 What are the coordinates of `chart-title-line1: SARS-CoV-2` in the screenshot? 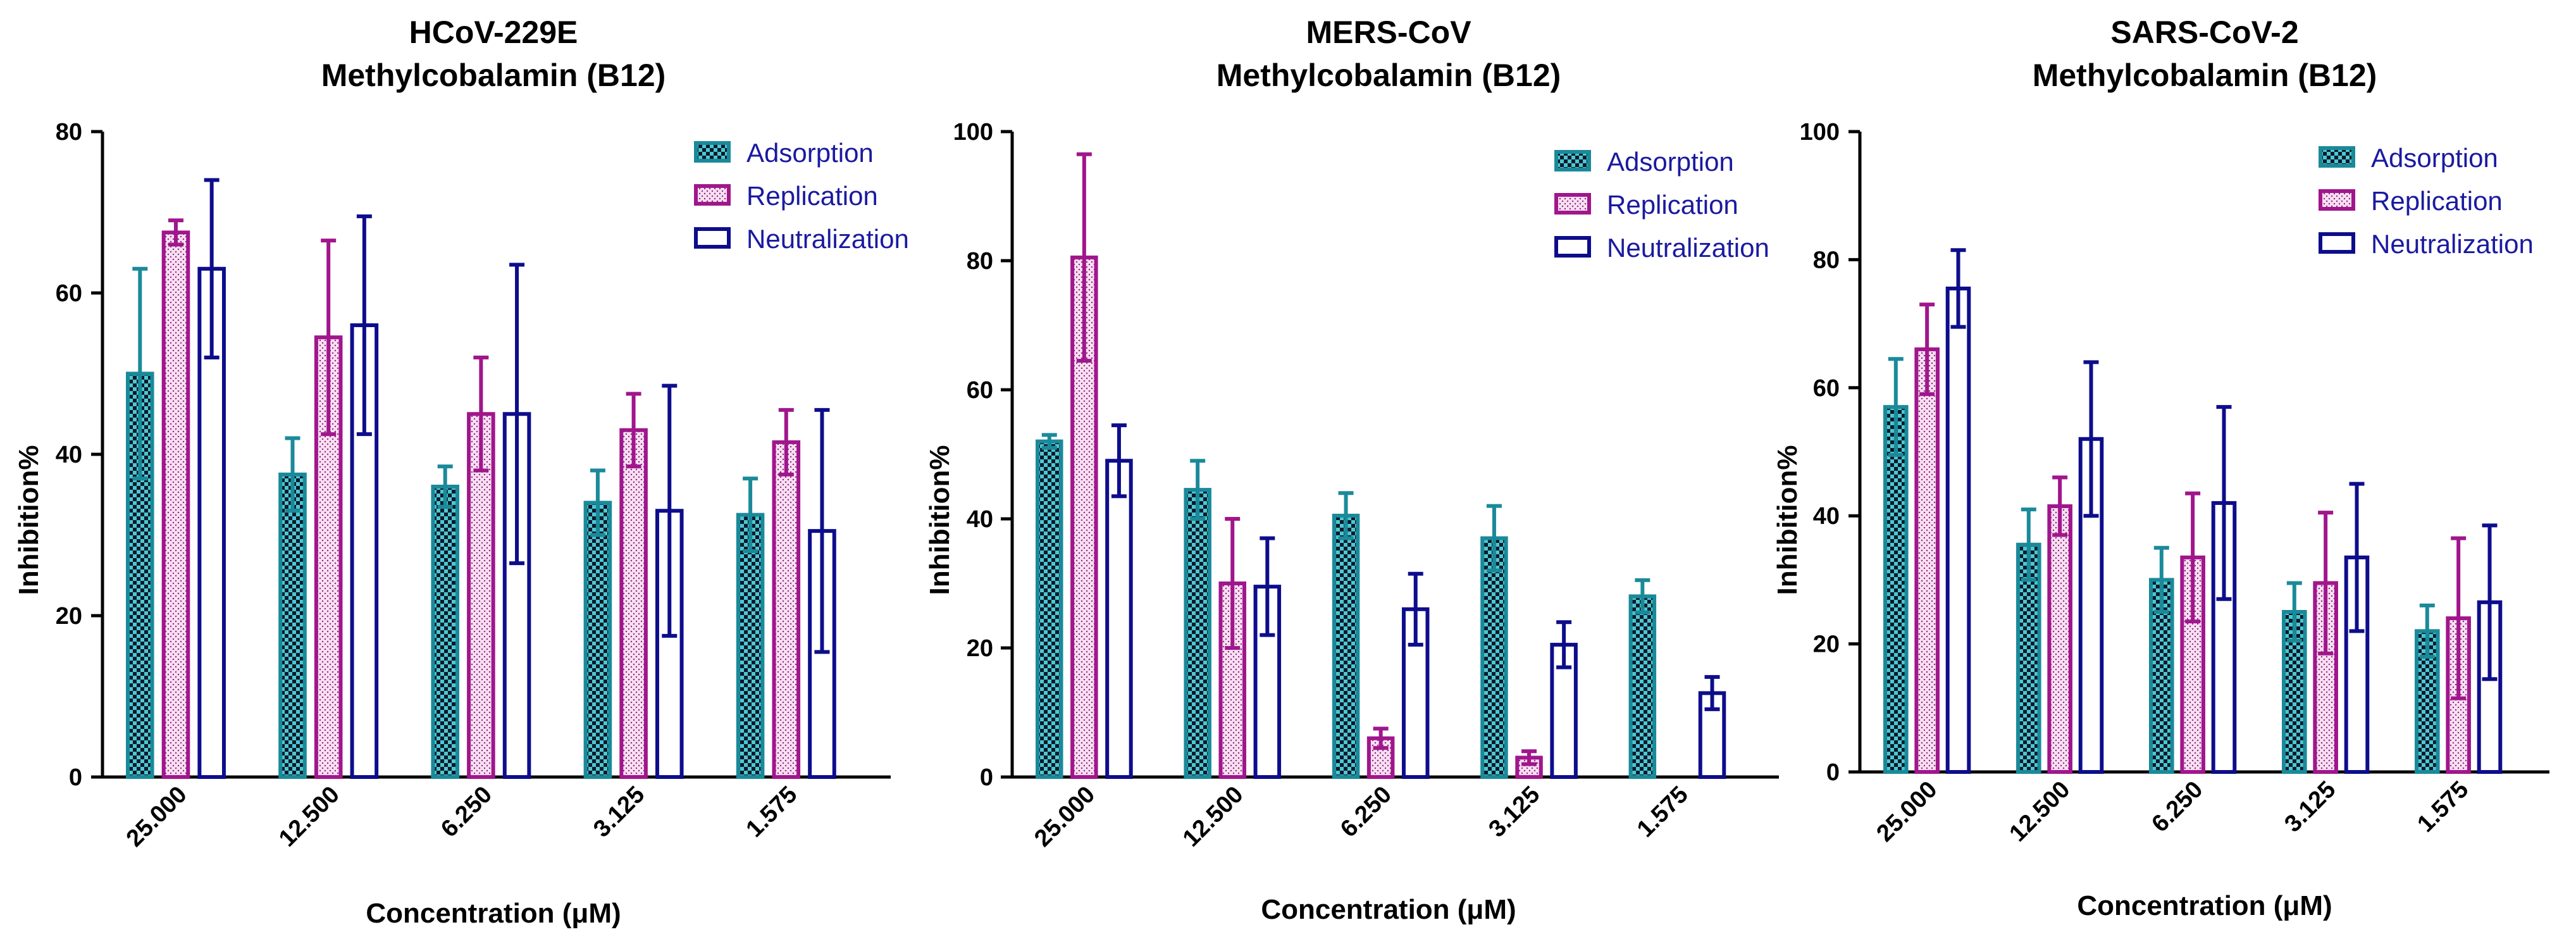 It's located at (2204, 32).